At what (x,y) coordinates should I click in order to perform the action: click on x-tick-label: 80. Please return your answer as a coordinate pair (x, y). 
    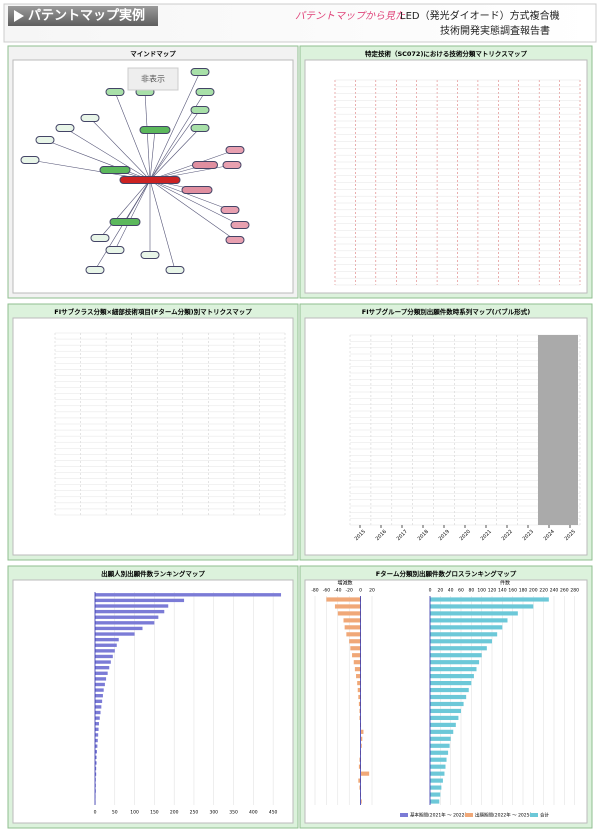
    Looking at the image, I should click on (471, 591).